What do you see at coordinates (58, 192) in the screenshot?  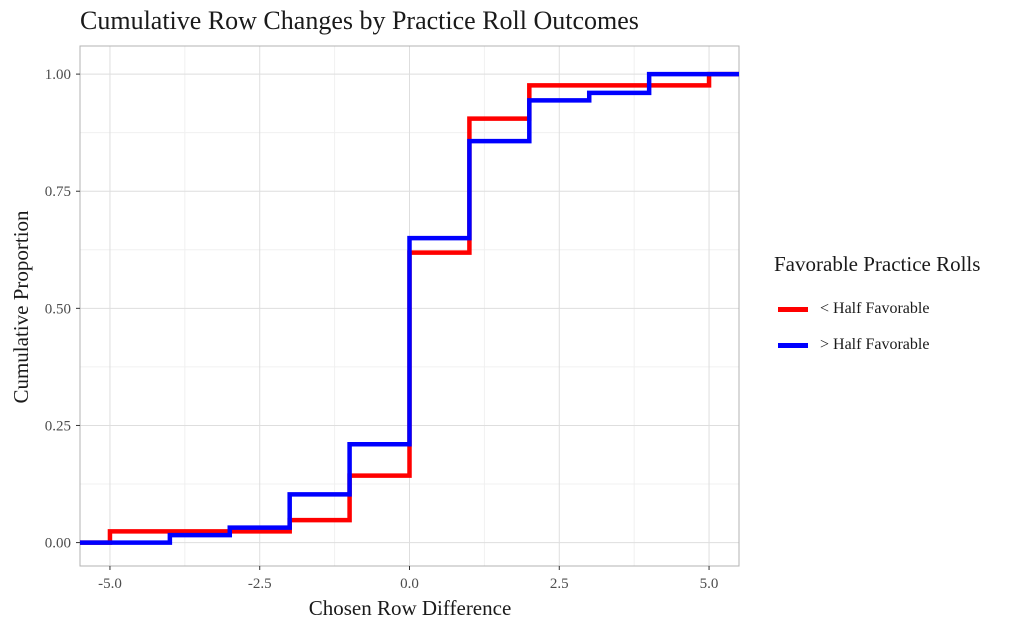 I see `y-tick-label: 0.75` at bounding box center [58, 192].